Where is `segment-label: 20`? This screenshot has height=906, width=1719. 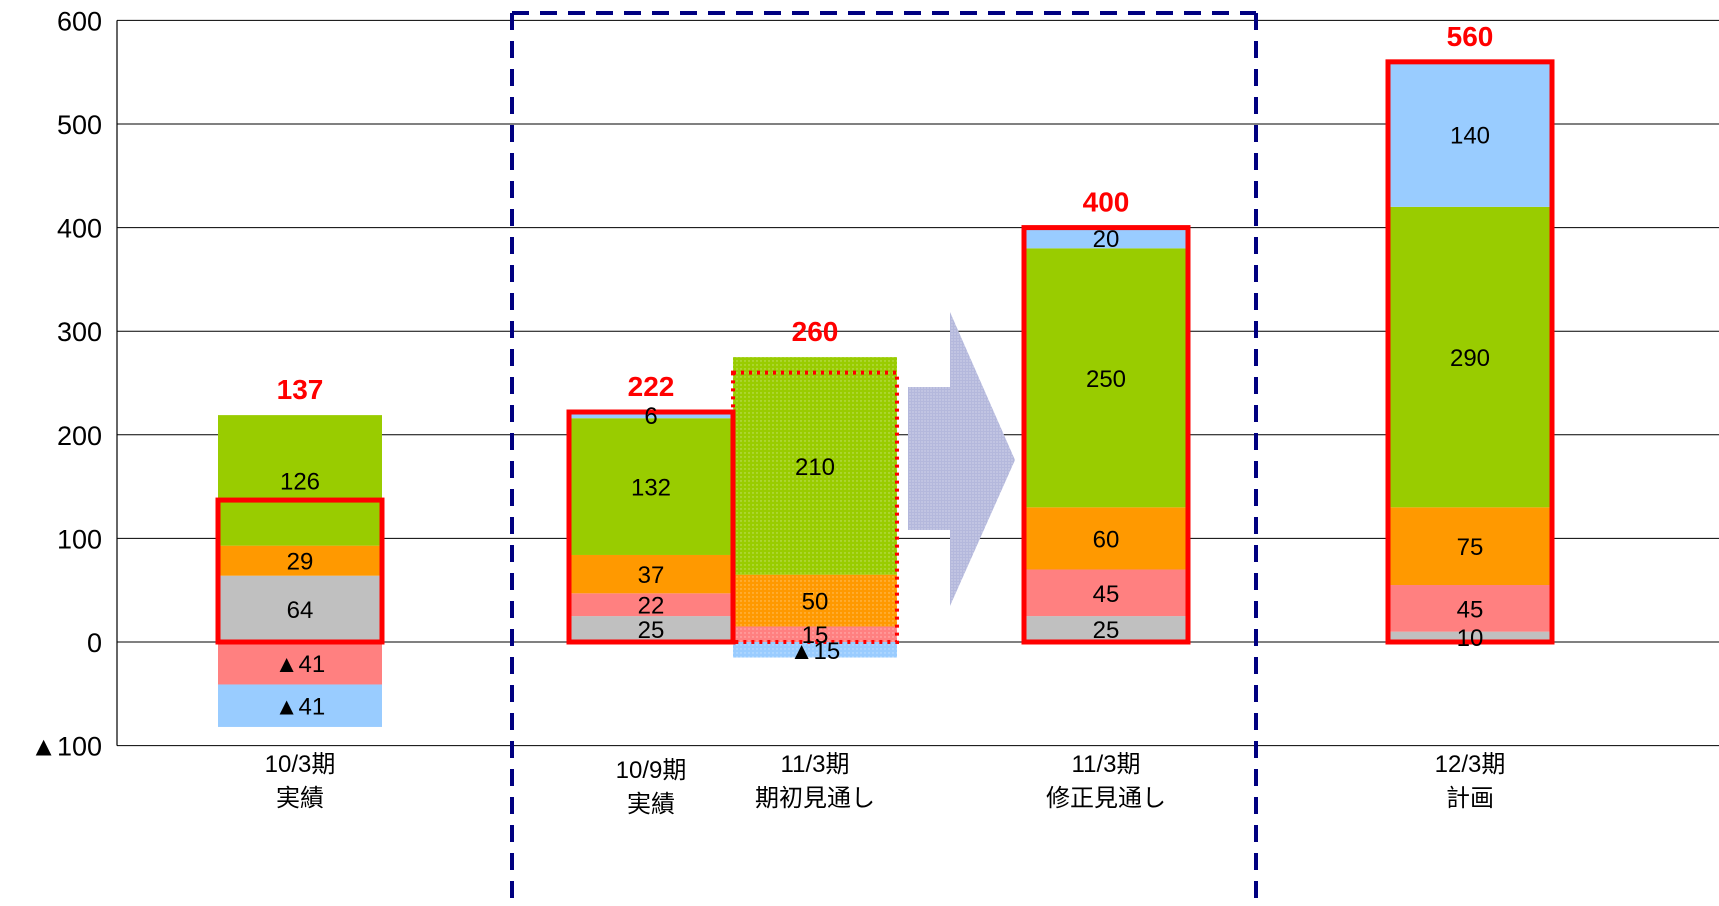
segment-label: 20 is located at coordinates (1106, 239).